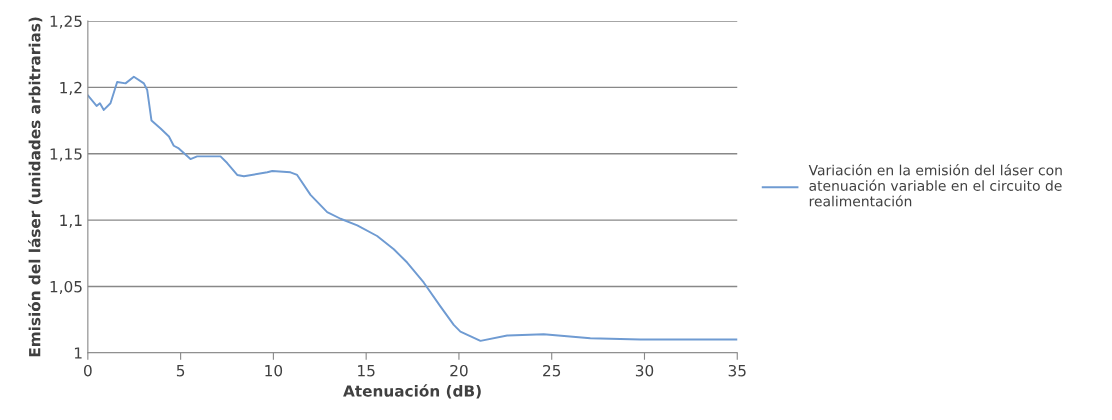  I want to click on x-axis-title: Atenuación (dB), so click(412, 391).